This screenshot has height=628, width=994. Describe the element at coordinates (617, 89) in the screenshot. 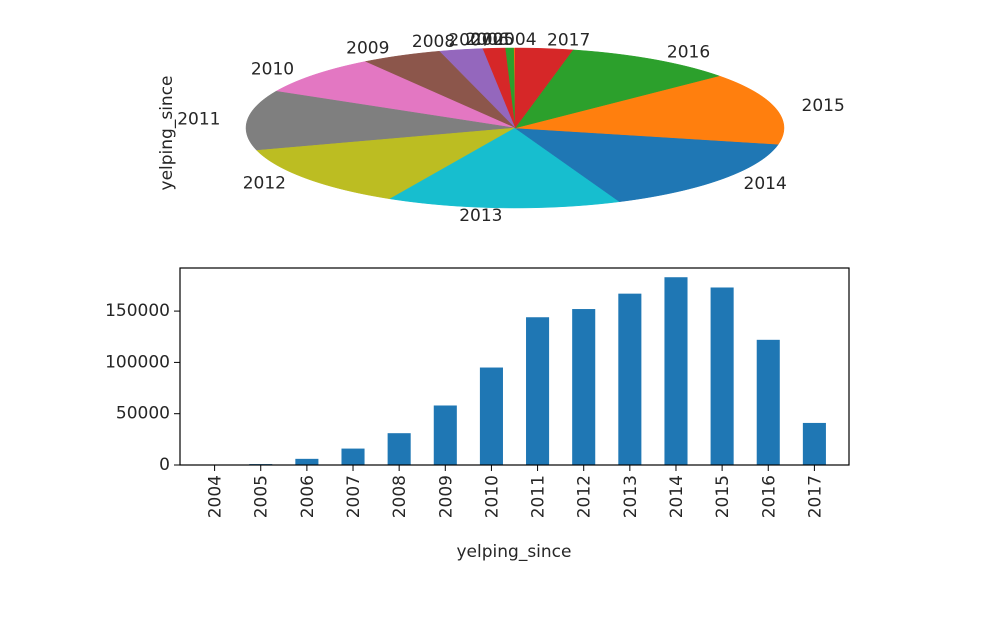

I see `pie-slice-2016` at that location.